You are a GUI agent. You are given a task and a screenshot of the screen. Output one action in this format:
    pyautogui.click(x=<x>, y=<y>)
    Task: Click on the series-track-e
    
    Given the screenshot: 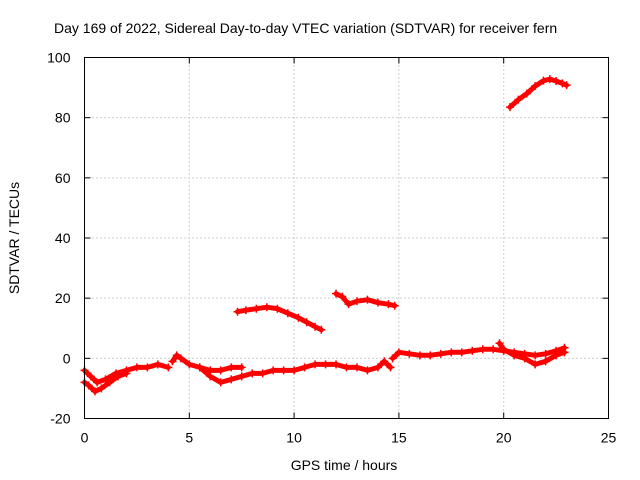 What is the action you would take?
    pyautogui.click(x=279, y=318)
    